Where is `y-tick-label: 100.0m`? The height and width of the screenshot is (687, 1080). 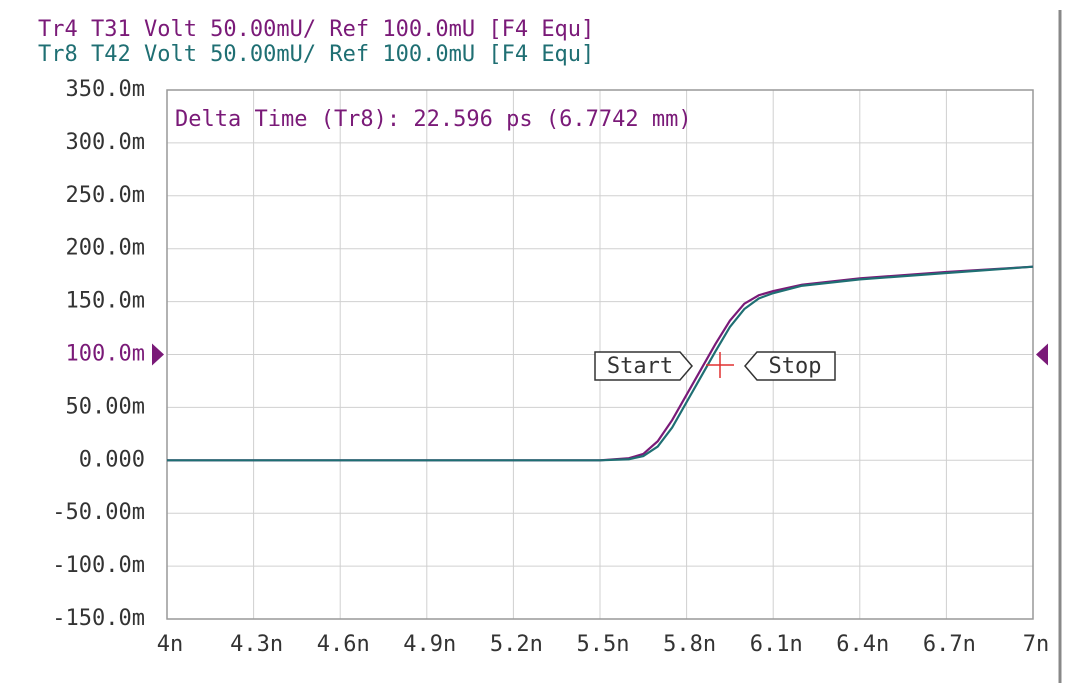 y-tick-label: 100.0m is located at coordinates (105, 354).